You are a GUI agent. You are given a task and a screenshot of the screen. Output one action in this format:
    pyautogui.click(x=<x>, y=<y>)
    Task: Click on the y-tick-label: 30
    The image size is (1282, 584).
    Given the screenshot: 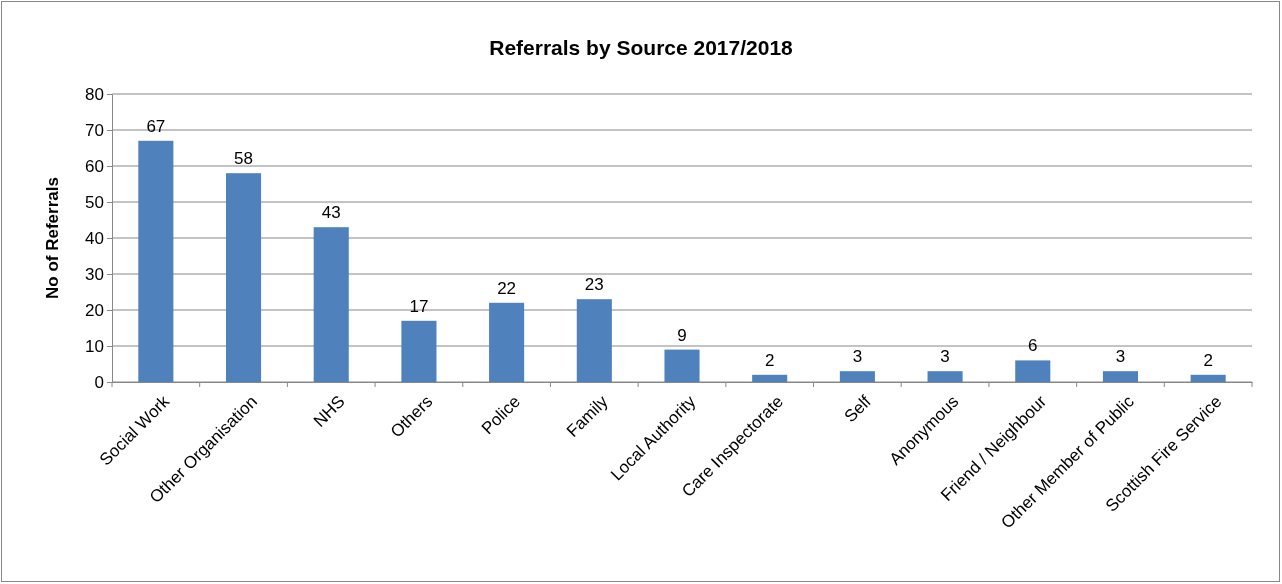 What is the action you would take?
    pyautogui.click(x=94, y=274)
    